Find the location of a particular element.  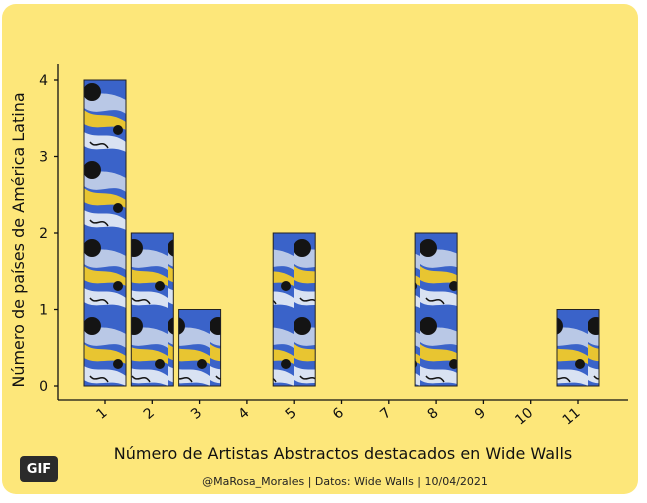

x-tick-label-7: 7 is located at coordinates (385, 414).